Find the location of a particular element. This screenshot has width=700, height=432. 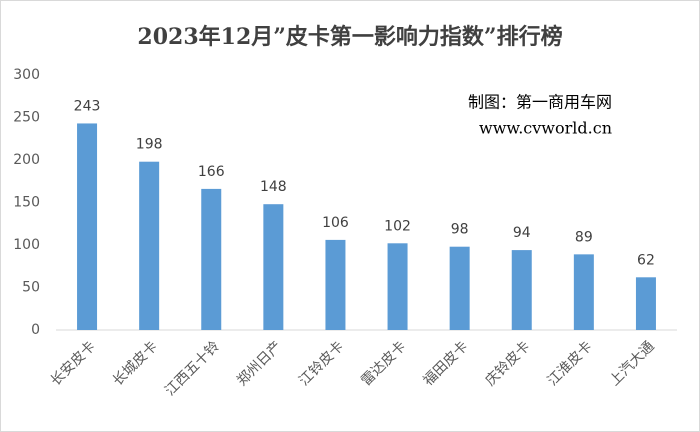

value-label: 243 is located at coordinates (87, 106).